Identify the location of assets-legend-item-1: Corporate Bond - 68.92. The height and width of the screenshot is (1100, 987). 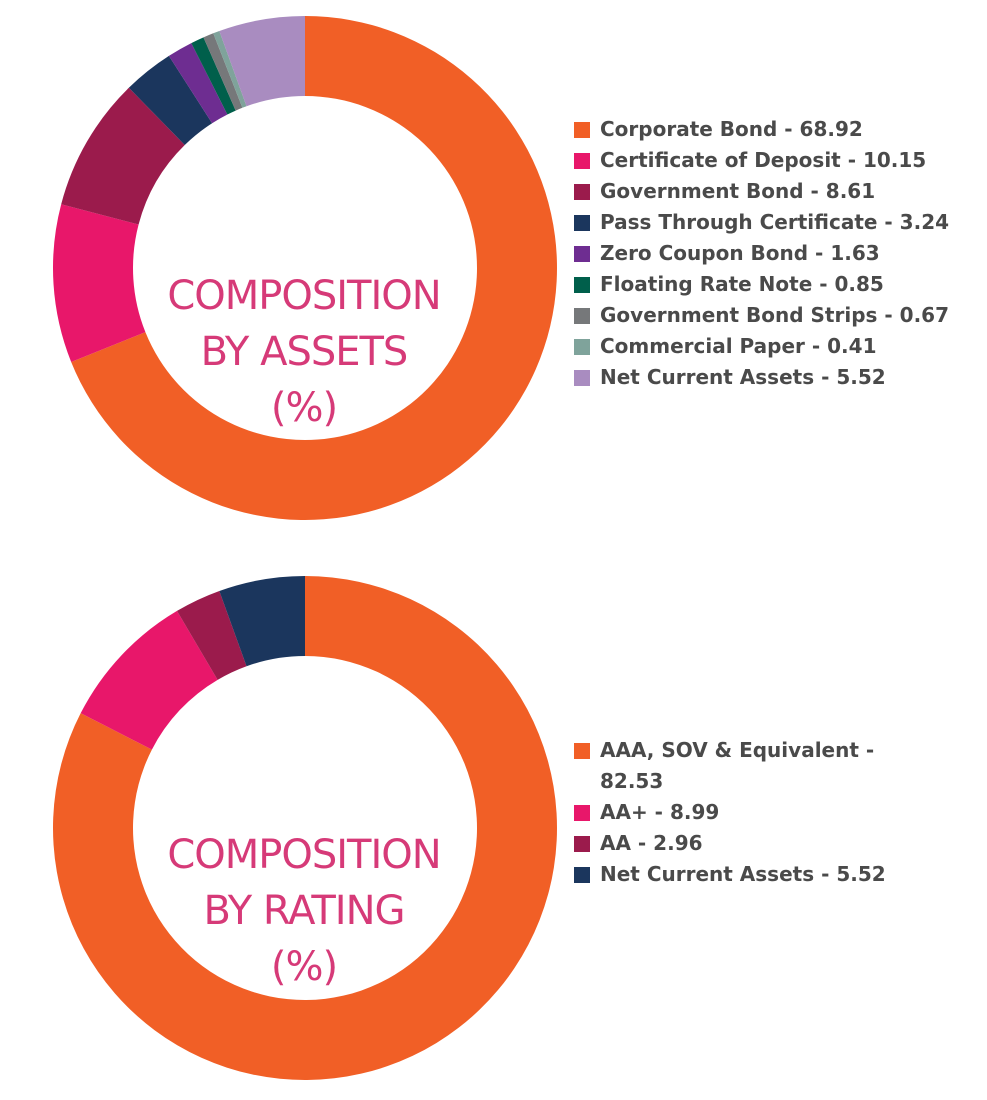
(761, 129).